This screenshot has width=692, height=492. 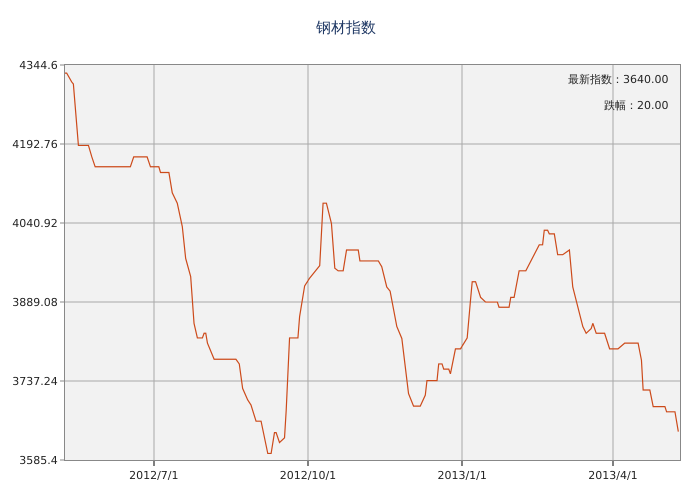 I want to click on chart-title: 钢材指数, so click(x=345, y=27).